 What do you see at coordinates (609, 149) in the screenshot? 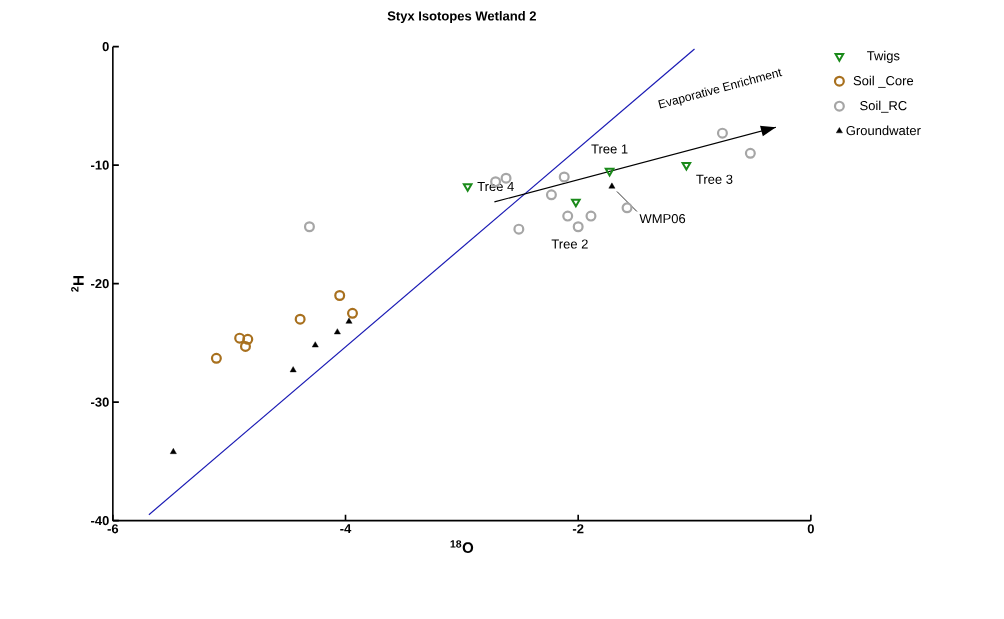
I see `annotation: Tree 1` at bounding box center [609, 149].